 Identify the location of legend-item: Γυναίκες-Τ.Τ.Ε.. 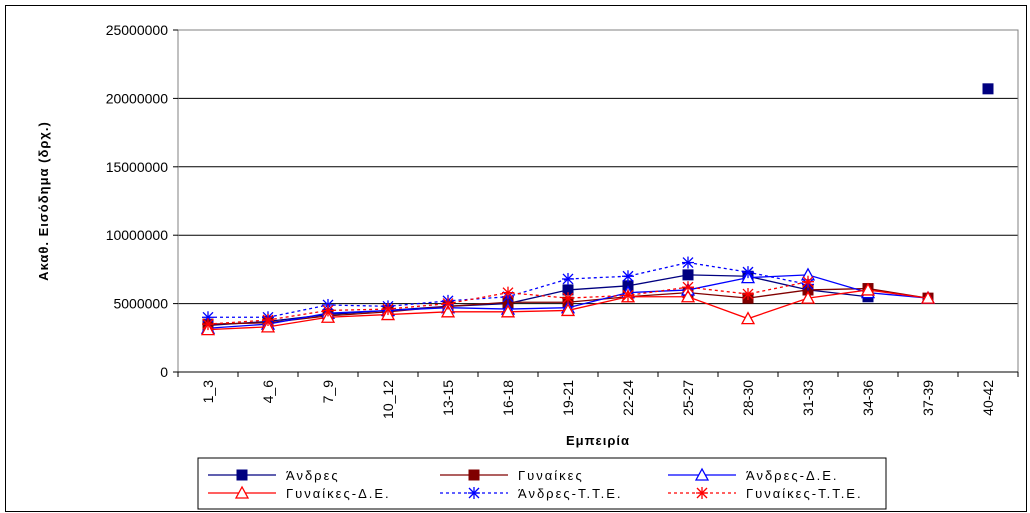
(765, 493).